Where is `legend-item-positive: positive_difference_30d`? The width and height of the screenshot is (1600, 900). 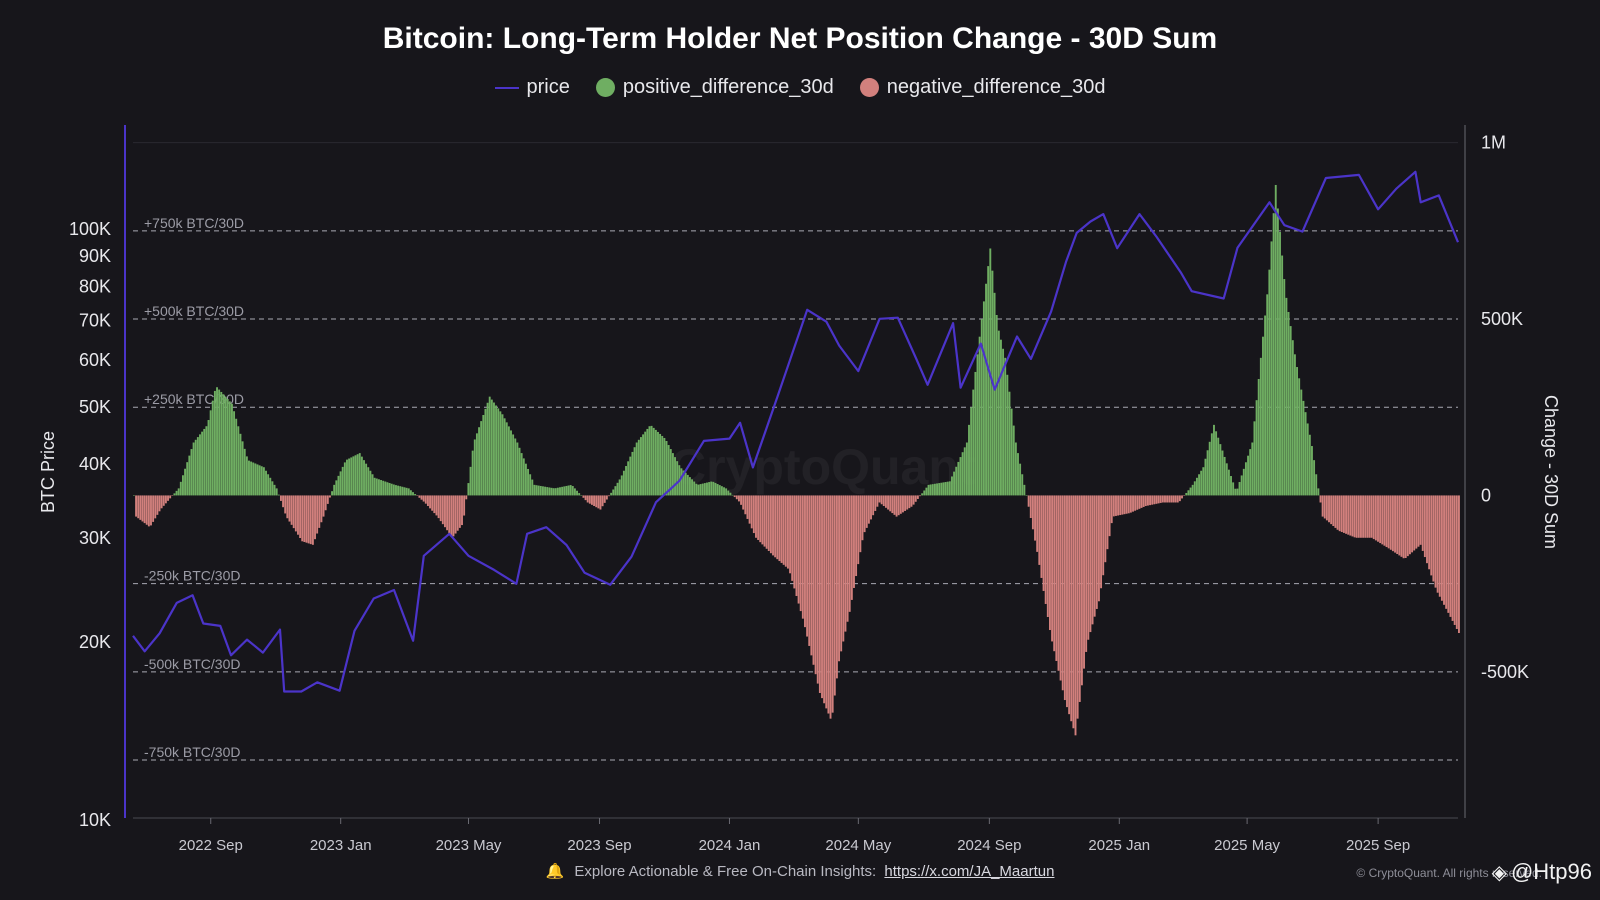
legend-item-positive: positive_difference_30d is located at coordinates (714, 87).